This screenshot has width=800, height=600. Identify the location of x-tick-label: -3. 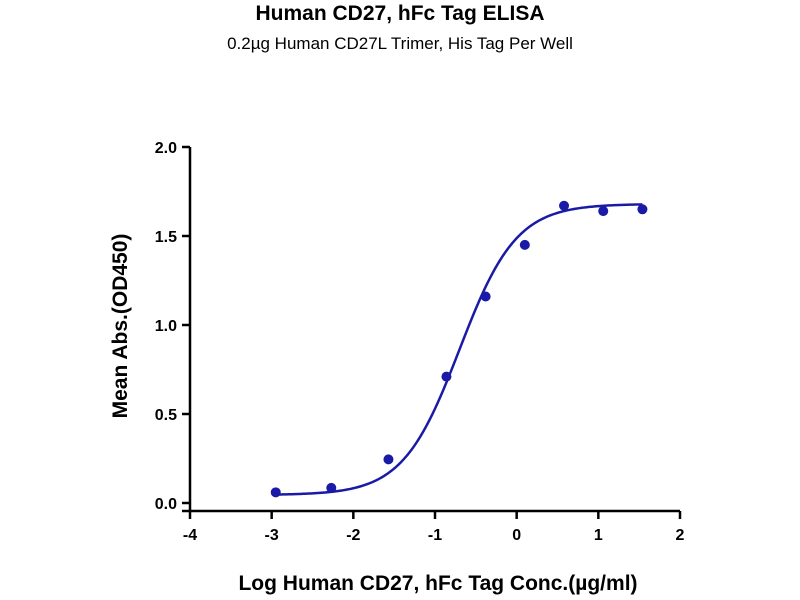
(272, 535).